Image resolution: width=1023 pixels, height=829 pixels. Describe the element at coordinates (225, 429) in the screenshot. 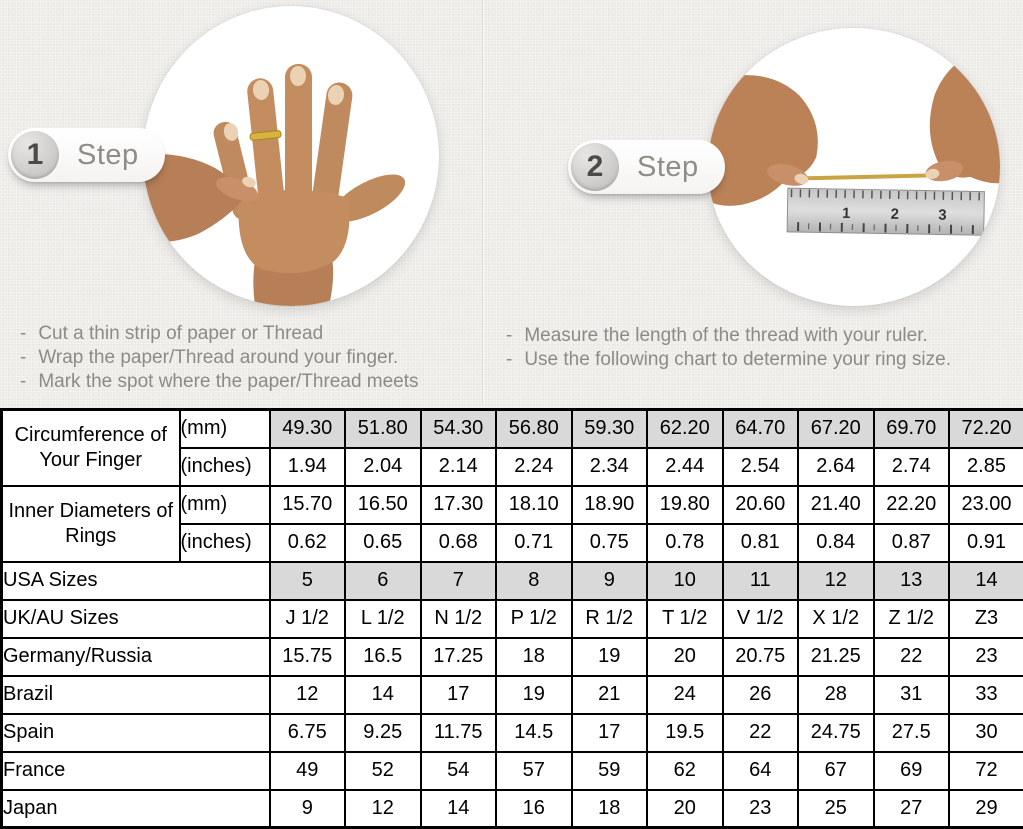

I see `unit-cell: (mm)` at that location.